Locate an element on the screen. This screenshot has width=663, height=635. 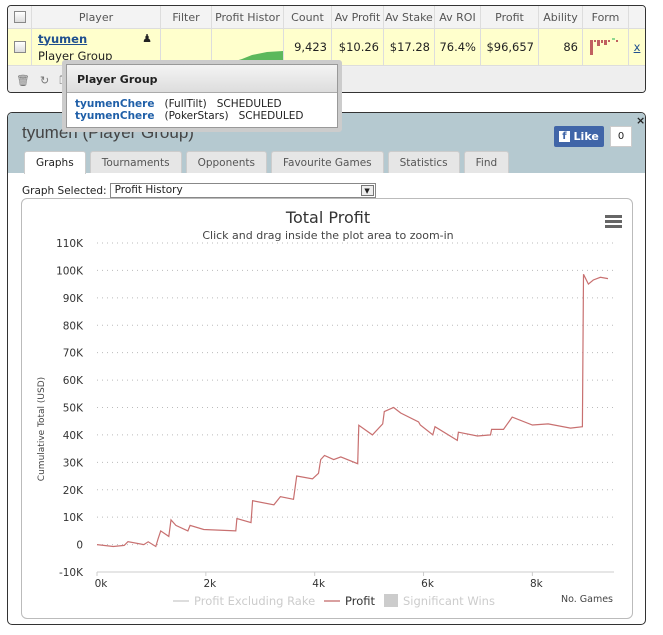
y-tick-label: 20K is located at coordinates (73, 491).